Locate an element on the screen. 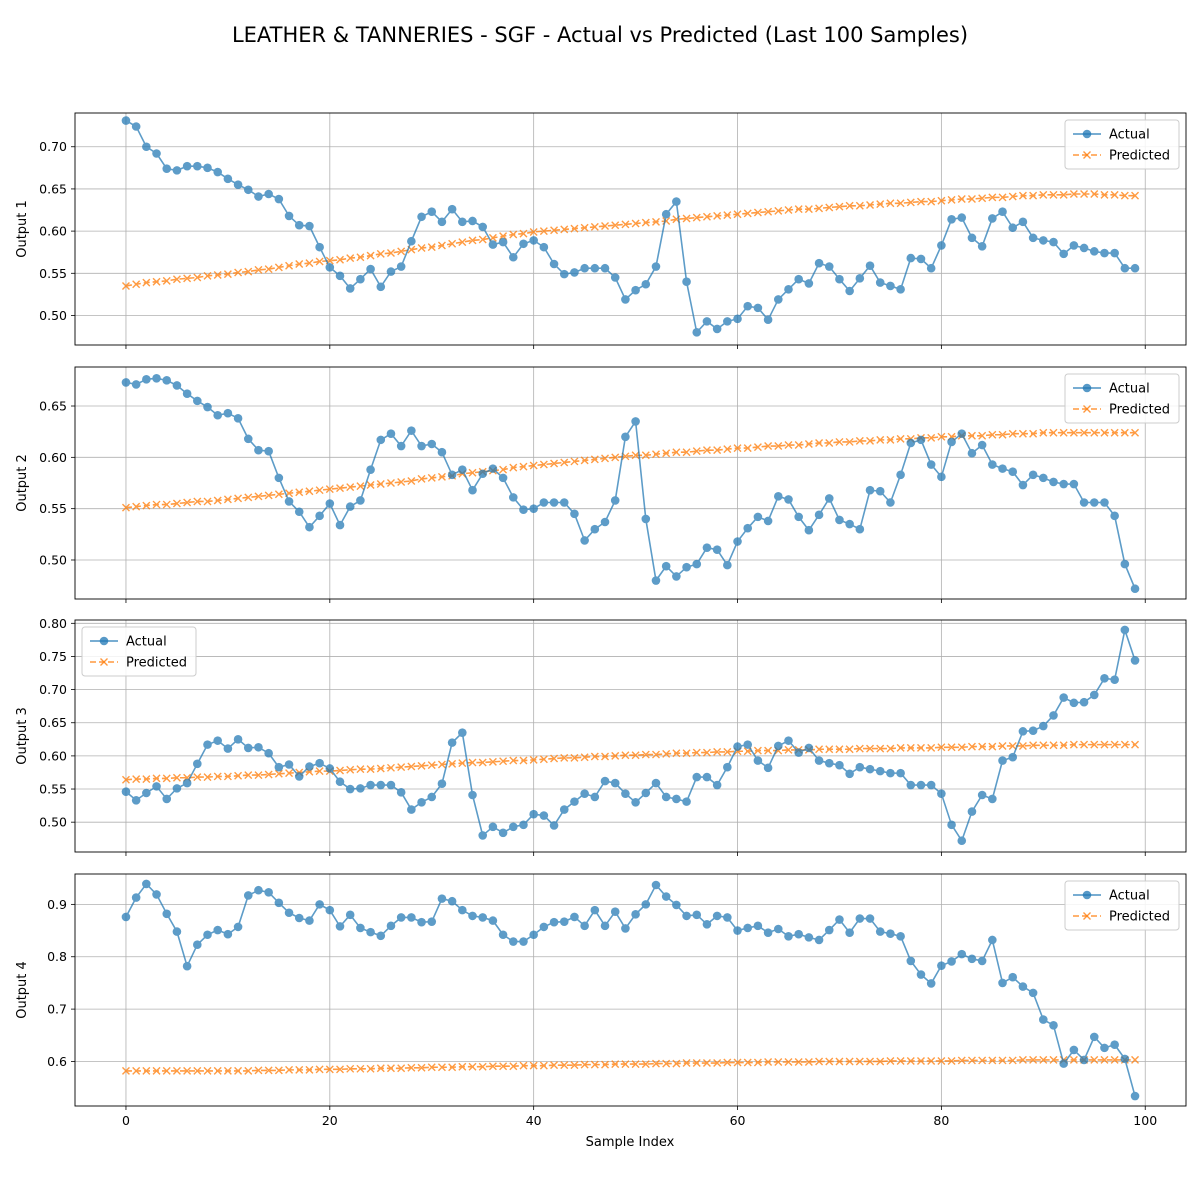 The image size is (1200, 1200). legend-marker is located at coordinates (1087, 409).